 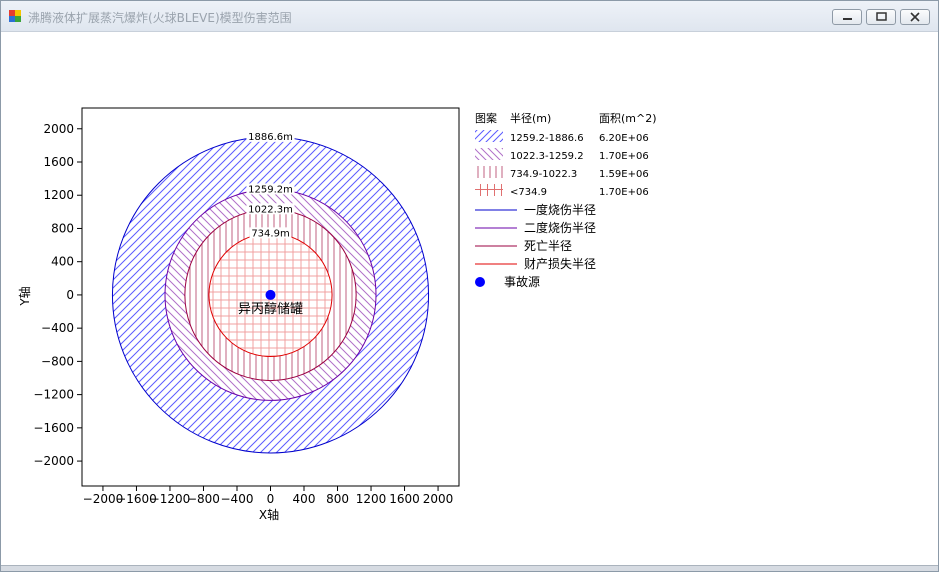 What do you see at coordinates (62, 262) in the screenshot?
I see `y-tick-label: 400` at bounding box center [62, 262].